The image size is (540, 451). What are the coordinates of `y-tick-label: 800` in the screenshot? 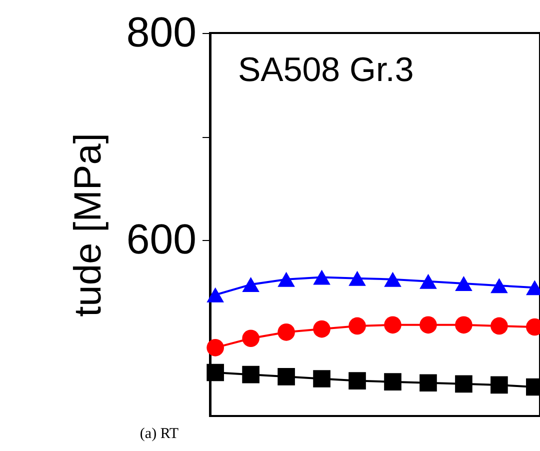 It's located at (161, 32).